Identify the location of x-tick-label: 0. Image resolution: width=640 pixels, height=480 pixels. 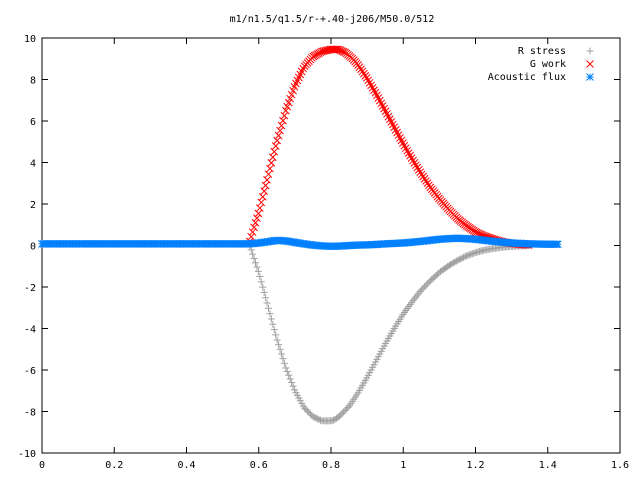
(42, 465).